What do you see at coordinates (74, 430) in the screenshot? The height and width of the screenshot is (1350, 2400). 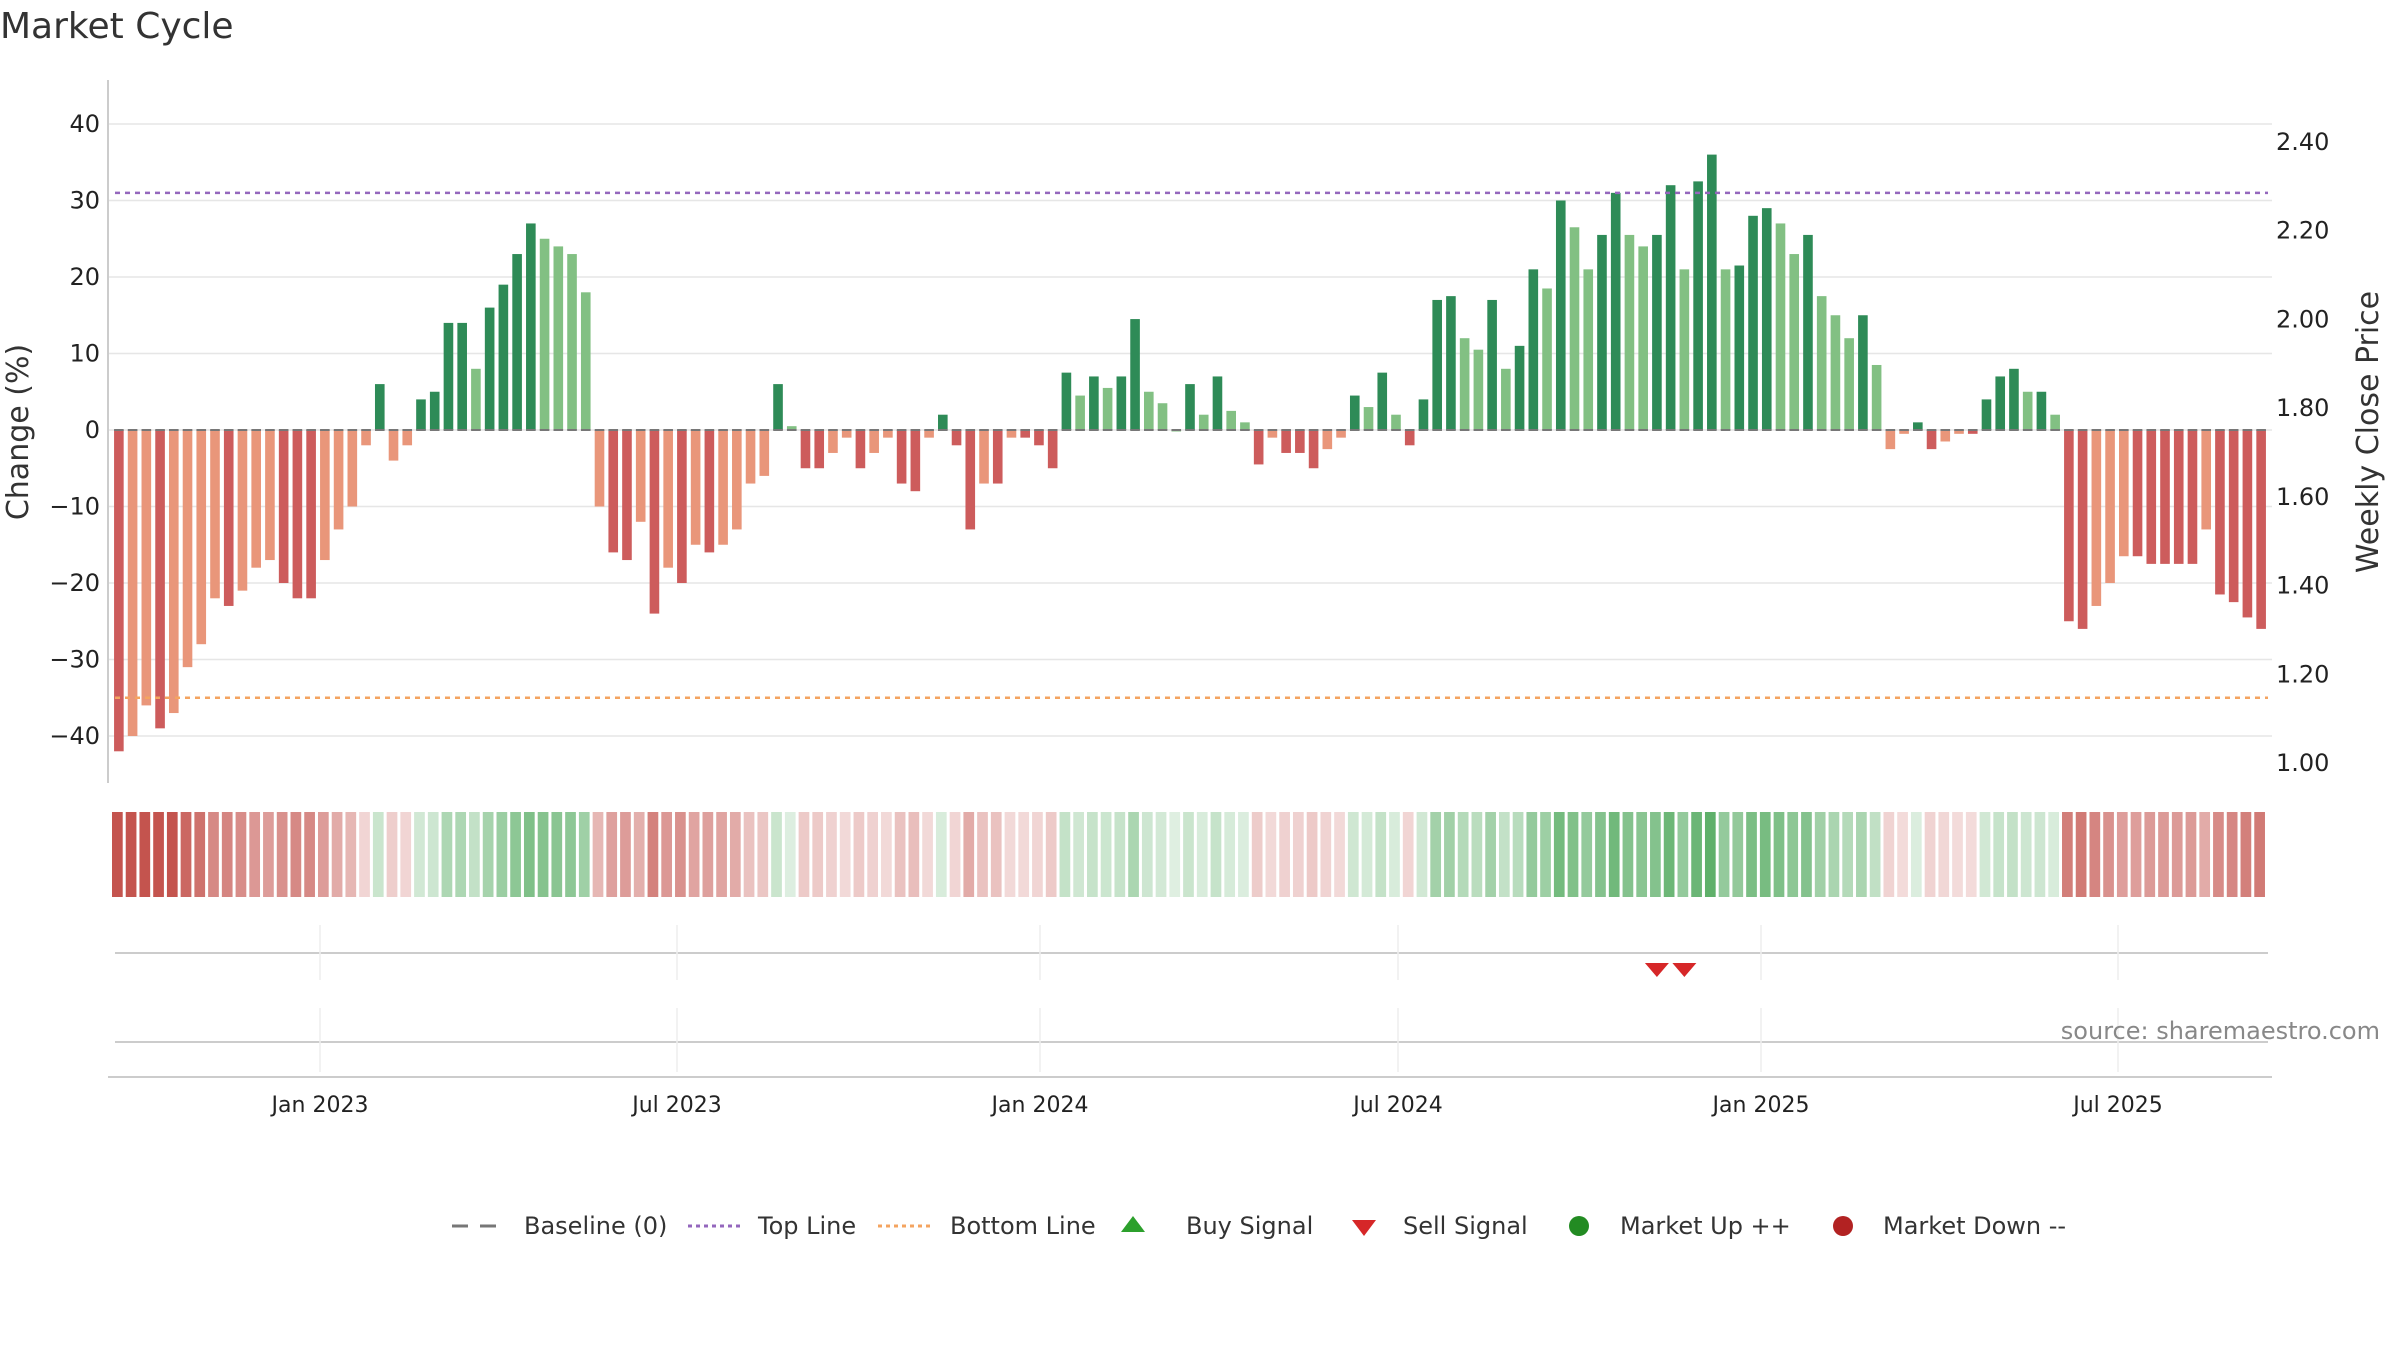 I see `left-axis-ticks: 40 30 20 10 0 −10 −20 −30 −40` at bounding box center [74, 430].